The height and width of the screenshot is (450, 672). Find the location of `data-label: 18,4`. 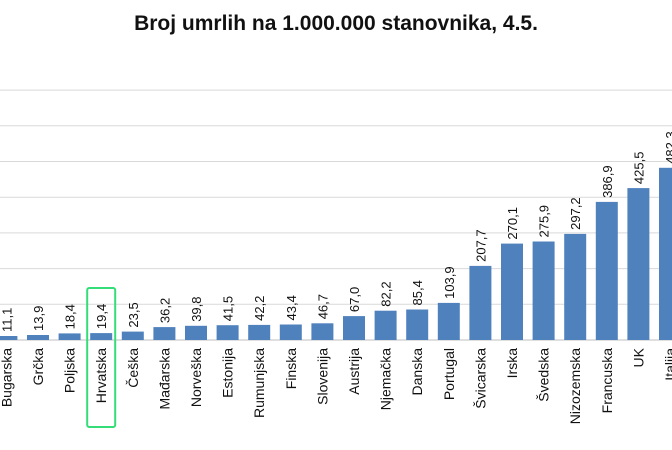

data-label: 18,4 is located at coordinates (70, 316).